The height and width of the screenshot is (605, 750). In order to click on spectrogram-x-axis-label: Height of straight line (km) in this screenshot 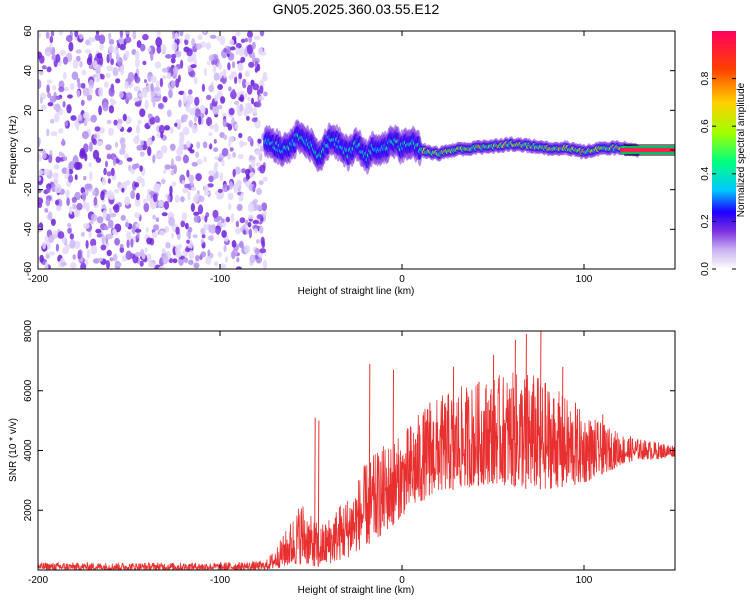, I will do `click(356, 291)`.